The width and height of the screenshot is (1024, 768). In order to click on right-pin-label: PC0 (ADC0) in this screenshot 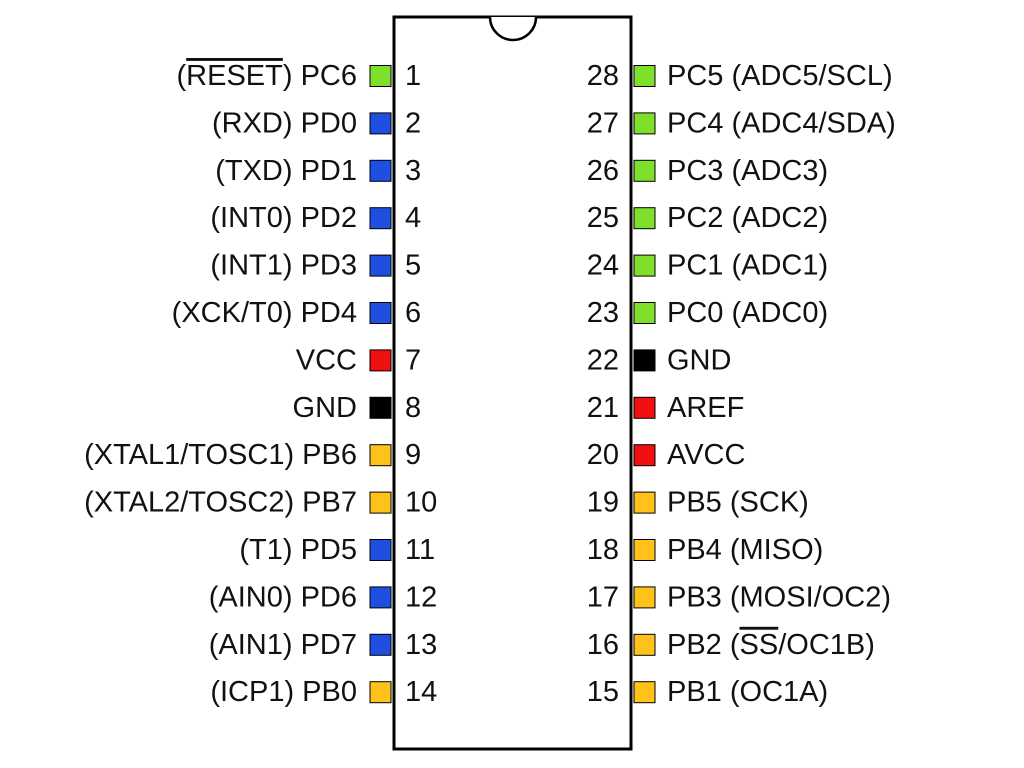, I will do `click(747, 313)`.